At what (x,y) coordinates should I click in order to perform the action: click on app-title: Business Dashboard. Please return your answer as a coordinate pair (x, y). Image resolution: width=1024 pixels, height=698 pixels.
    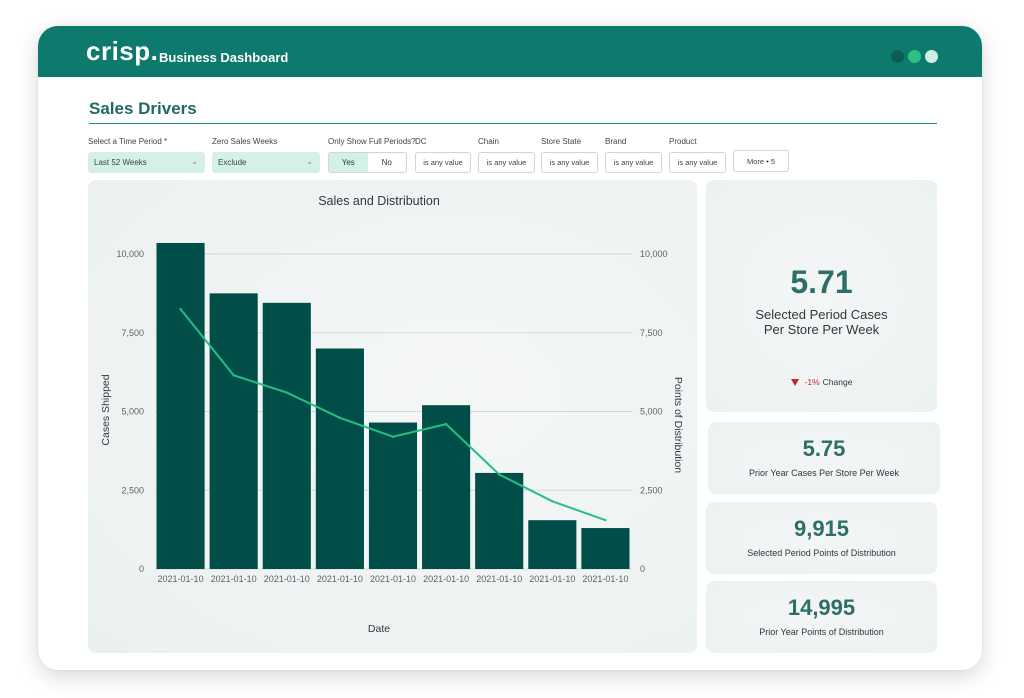
    Looking at the image, I should click on (224, 57).